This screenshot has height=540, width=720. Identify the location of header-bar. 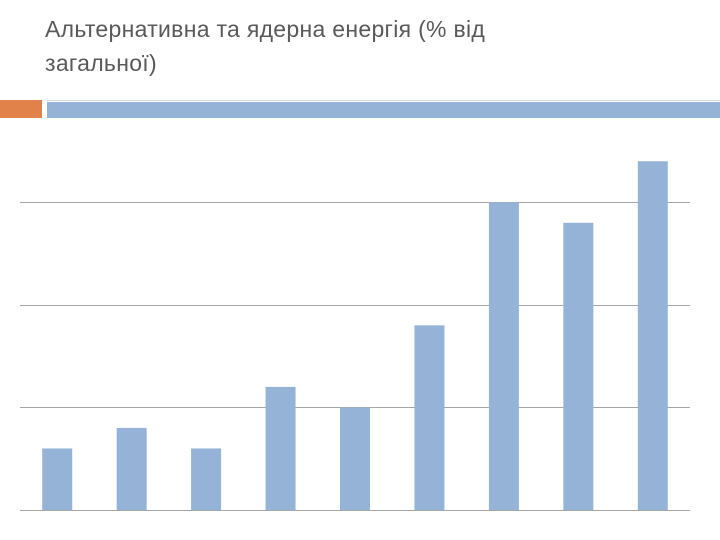
(383, 110).